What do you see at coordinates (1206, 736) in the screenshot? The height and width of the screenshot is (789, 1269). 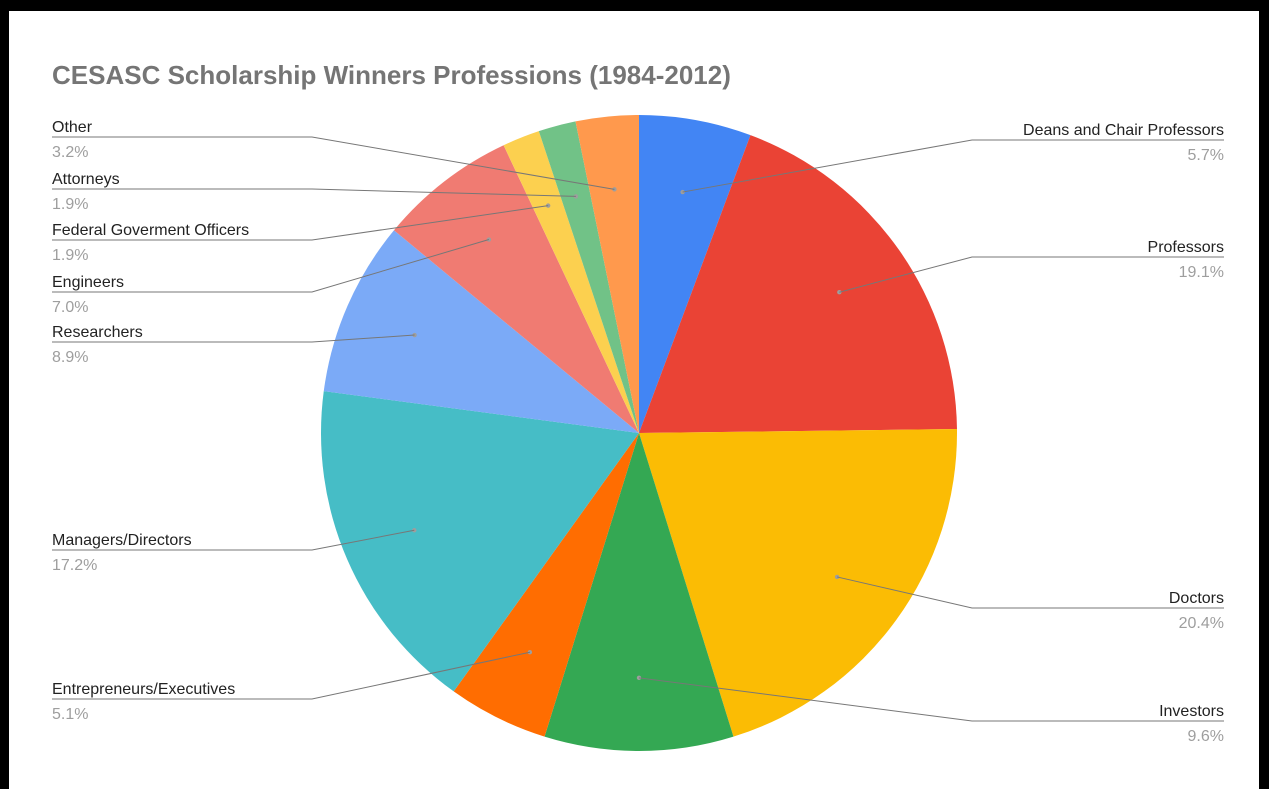 I see `slice-percent-investors: 9.6%` at bounding box center [1206, 736].